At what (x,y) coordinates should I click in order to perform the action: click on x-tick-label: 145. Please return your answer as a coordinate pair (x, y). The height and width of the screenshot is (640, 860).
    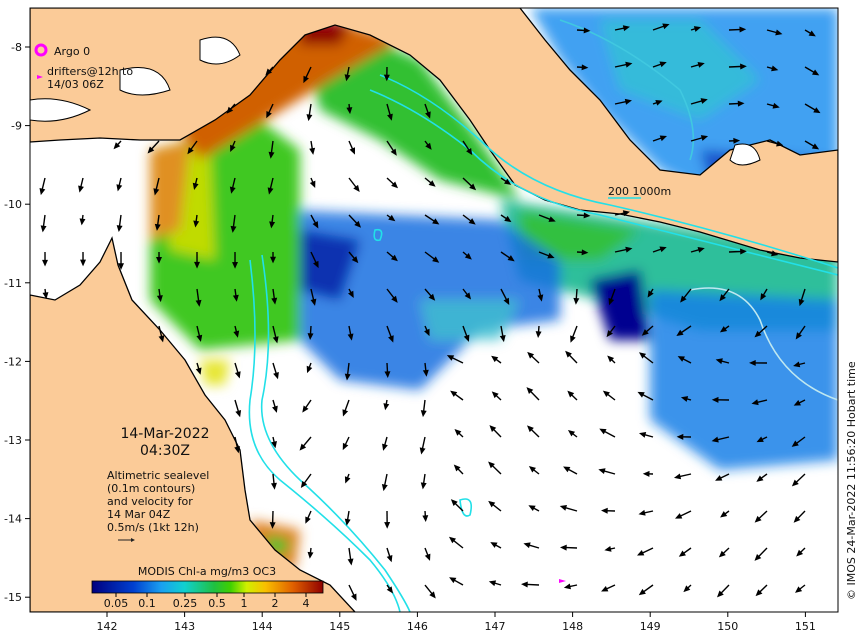
    Looking at the image, I should click on (339, 626).